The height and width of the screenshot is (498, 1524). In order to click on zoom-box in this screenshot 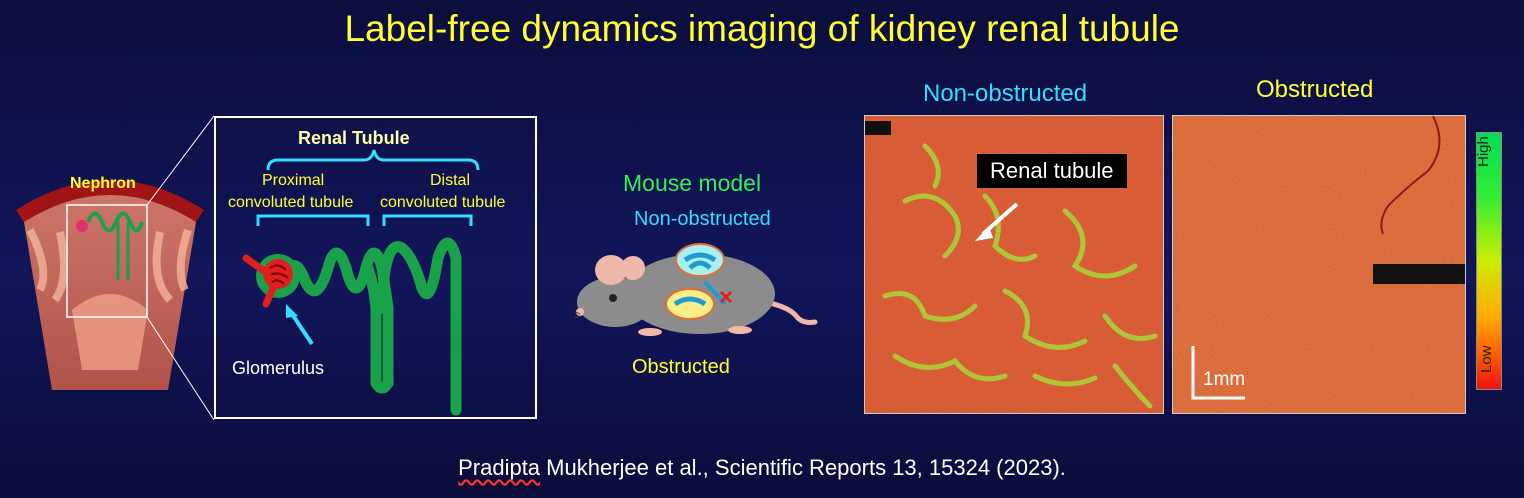, I will do `click(107, 261)`.